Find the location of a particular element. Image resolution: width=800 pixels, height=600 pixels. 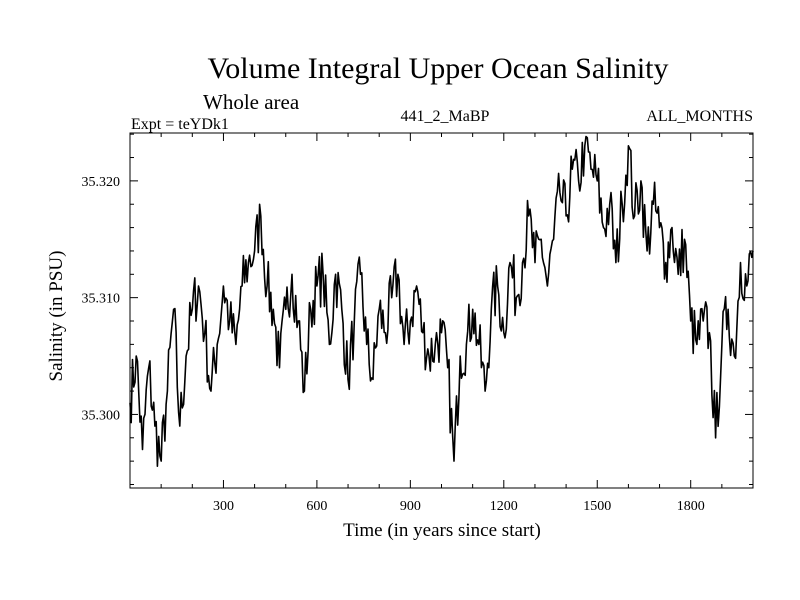

x-tick-label: 1800 is located at coordinates (691, 506).